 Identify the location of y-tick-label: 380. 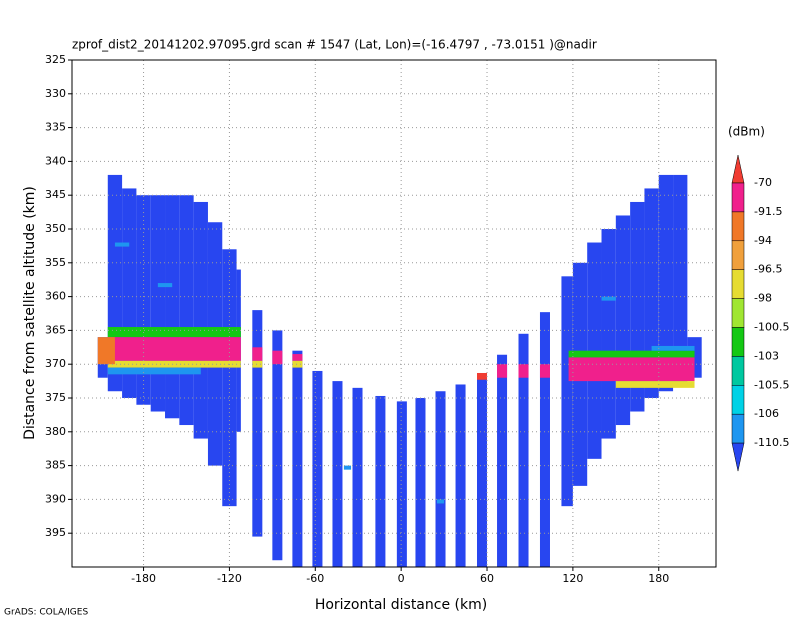
(55, 431).